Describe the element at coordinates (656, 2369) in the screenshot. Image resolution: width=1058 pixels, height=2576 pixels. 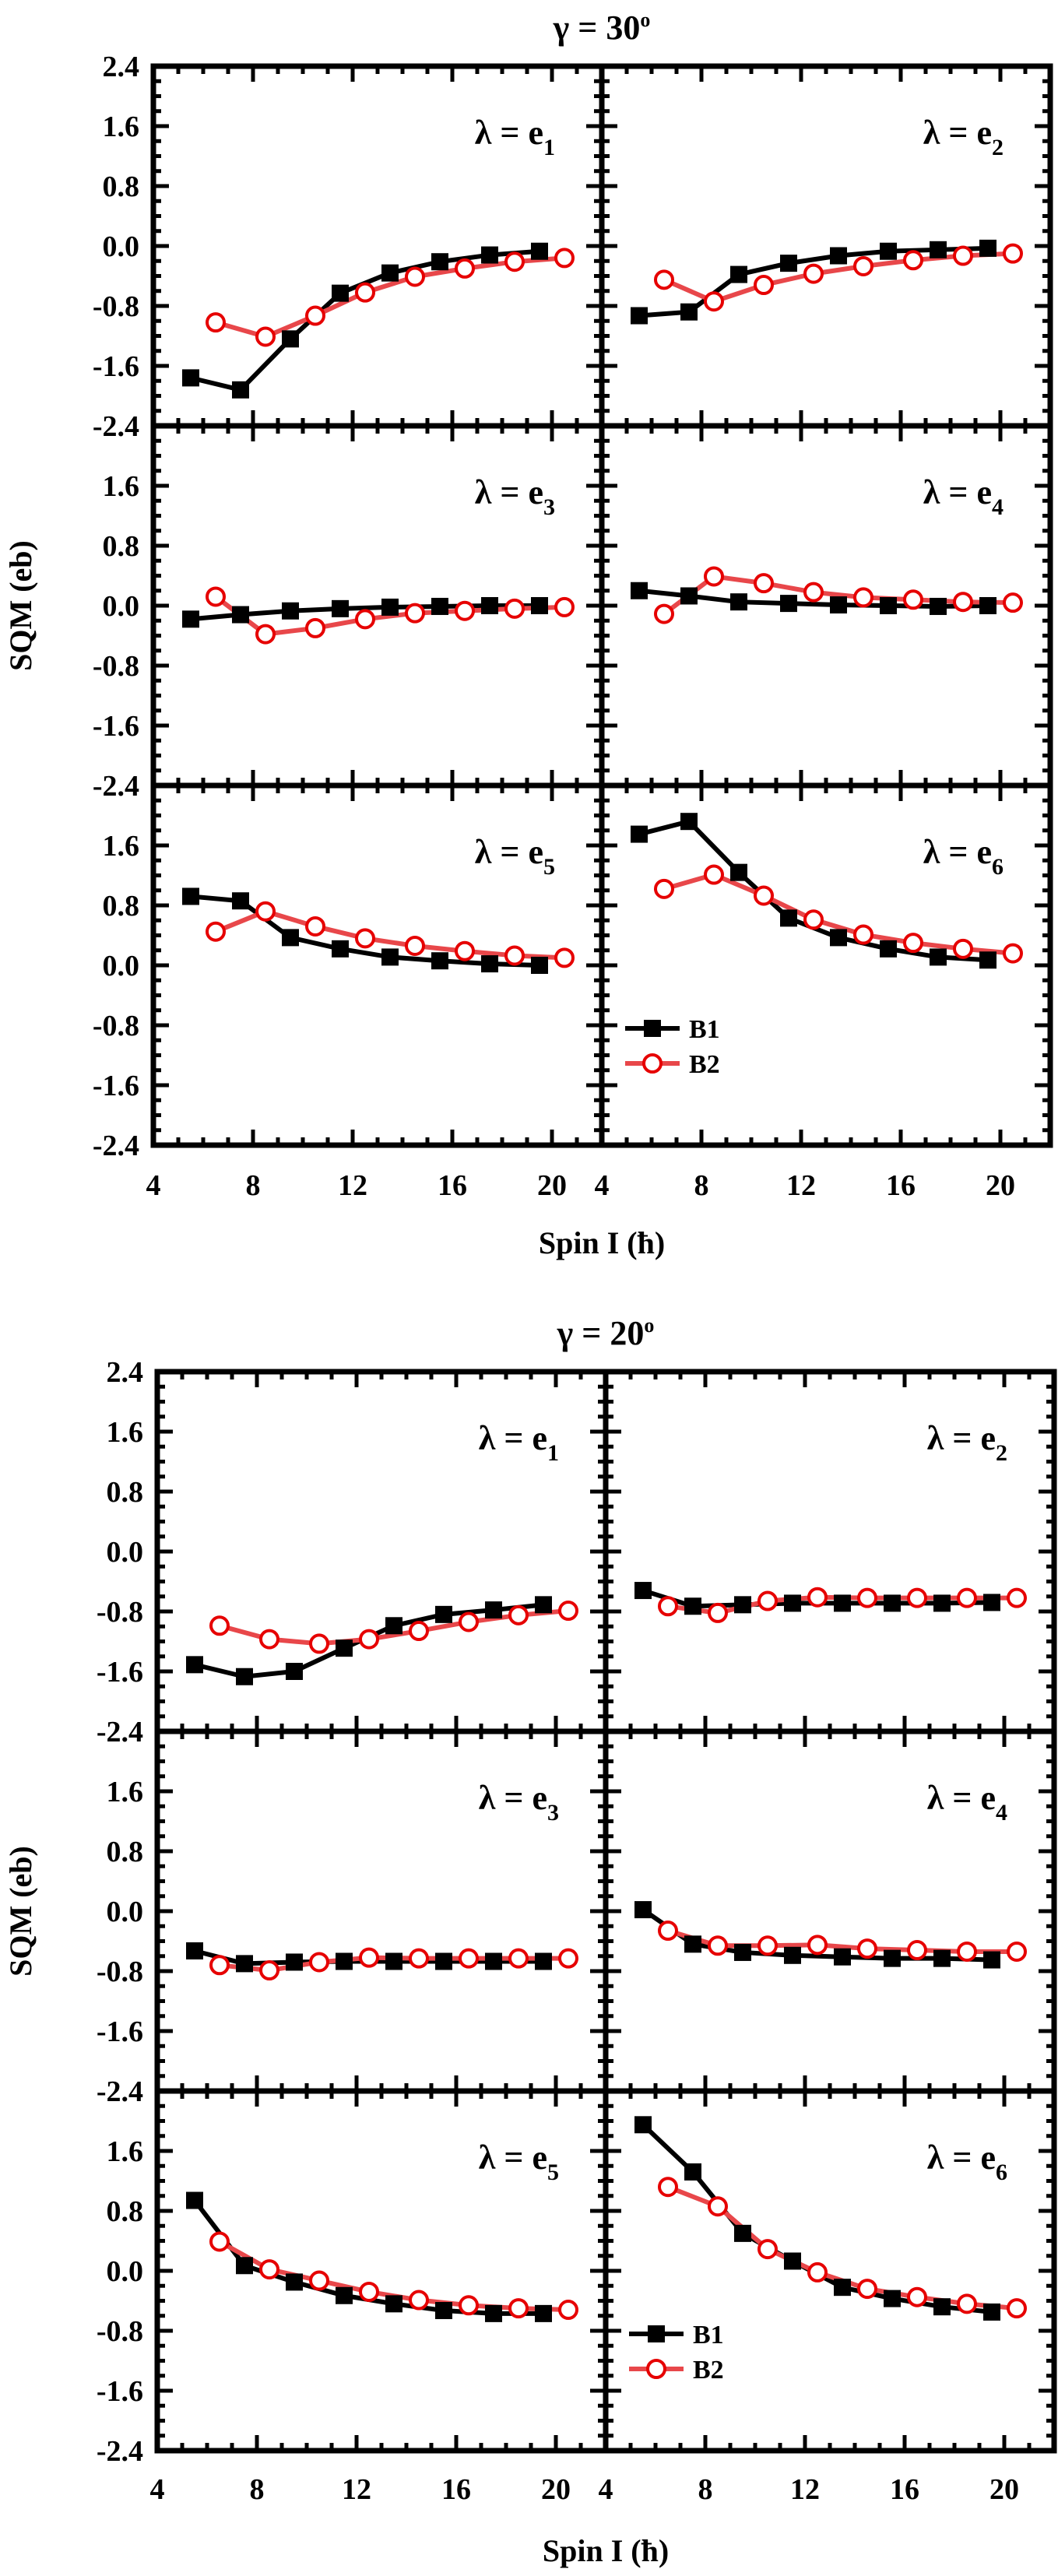
I see `legend-marker-B2` at that location.